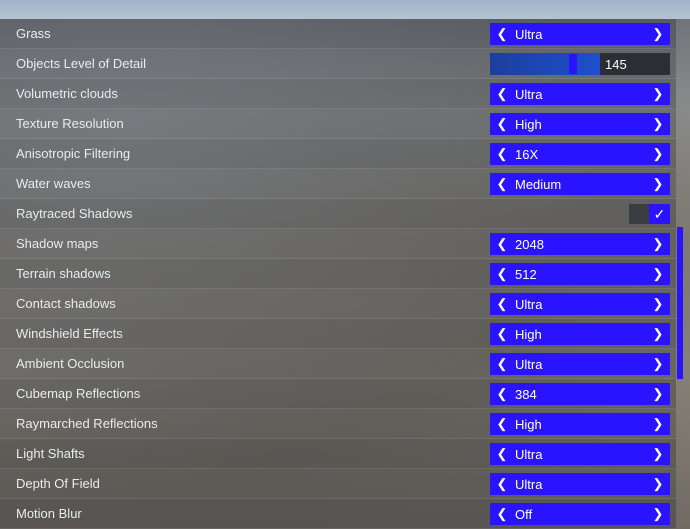 The image size is (690, 529). What do you see at coordinates (338, 424) in the screenshot?
I see `setting-row-raymarched-reflections: Raymarched Reflections ❮ High ❯` at bounding box center [338, 424].